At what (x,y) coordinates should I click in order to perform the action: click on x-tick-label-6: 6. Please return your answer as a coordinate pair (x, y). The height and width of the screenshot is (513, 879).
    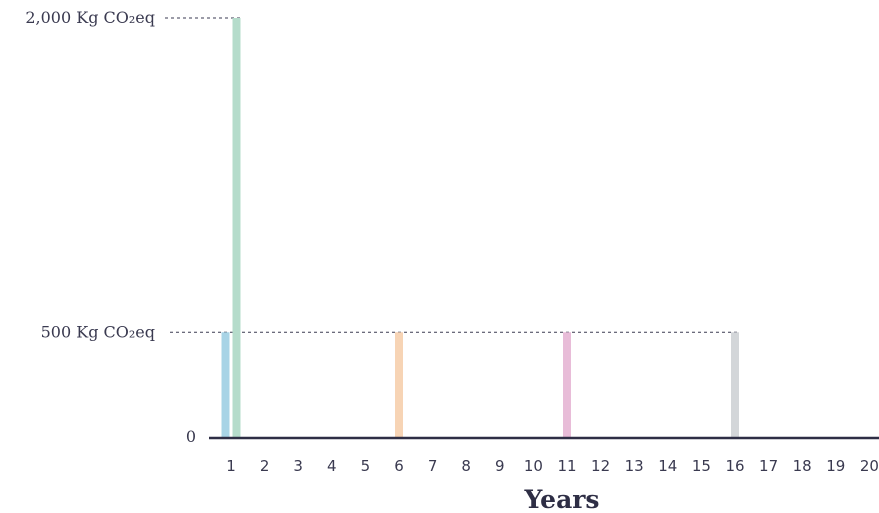
    Looking at the image, I should click on (399, 466).